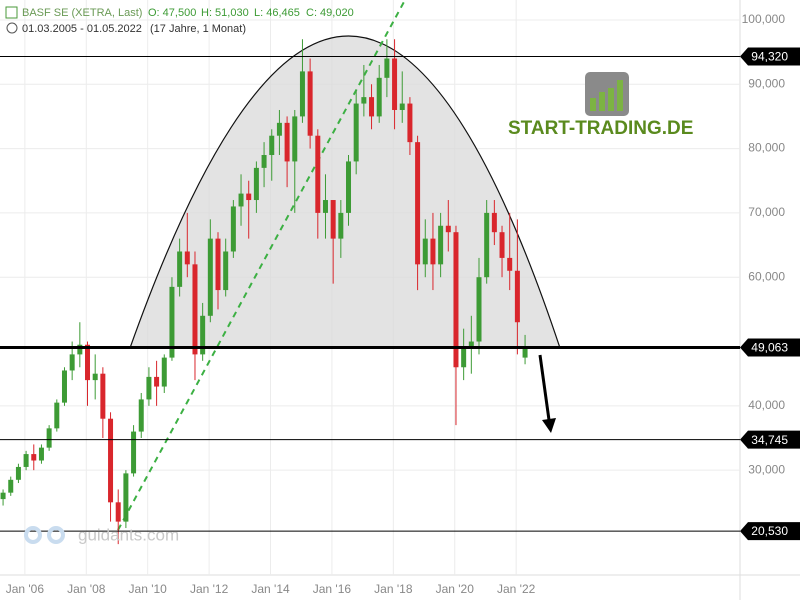 Image resolution: width=800 pixels, height=600 pixels. Describe the element at coordinates (549, 425) in the screenshot. I see `arrow-head` at that location.